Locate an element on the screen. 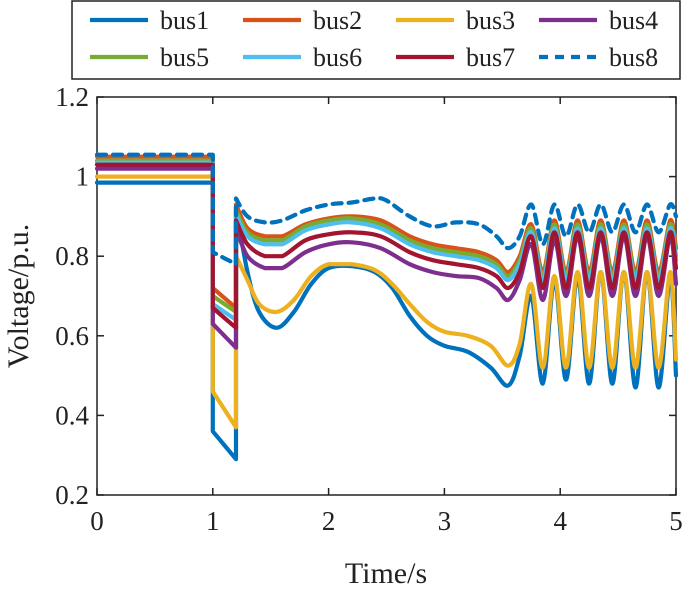  legend-label-bus8: bus8 is located at coordinates (633, 57).